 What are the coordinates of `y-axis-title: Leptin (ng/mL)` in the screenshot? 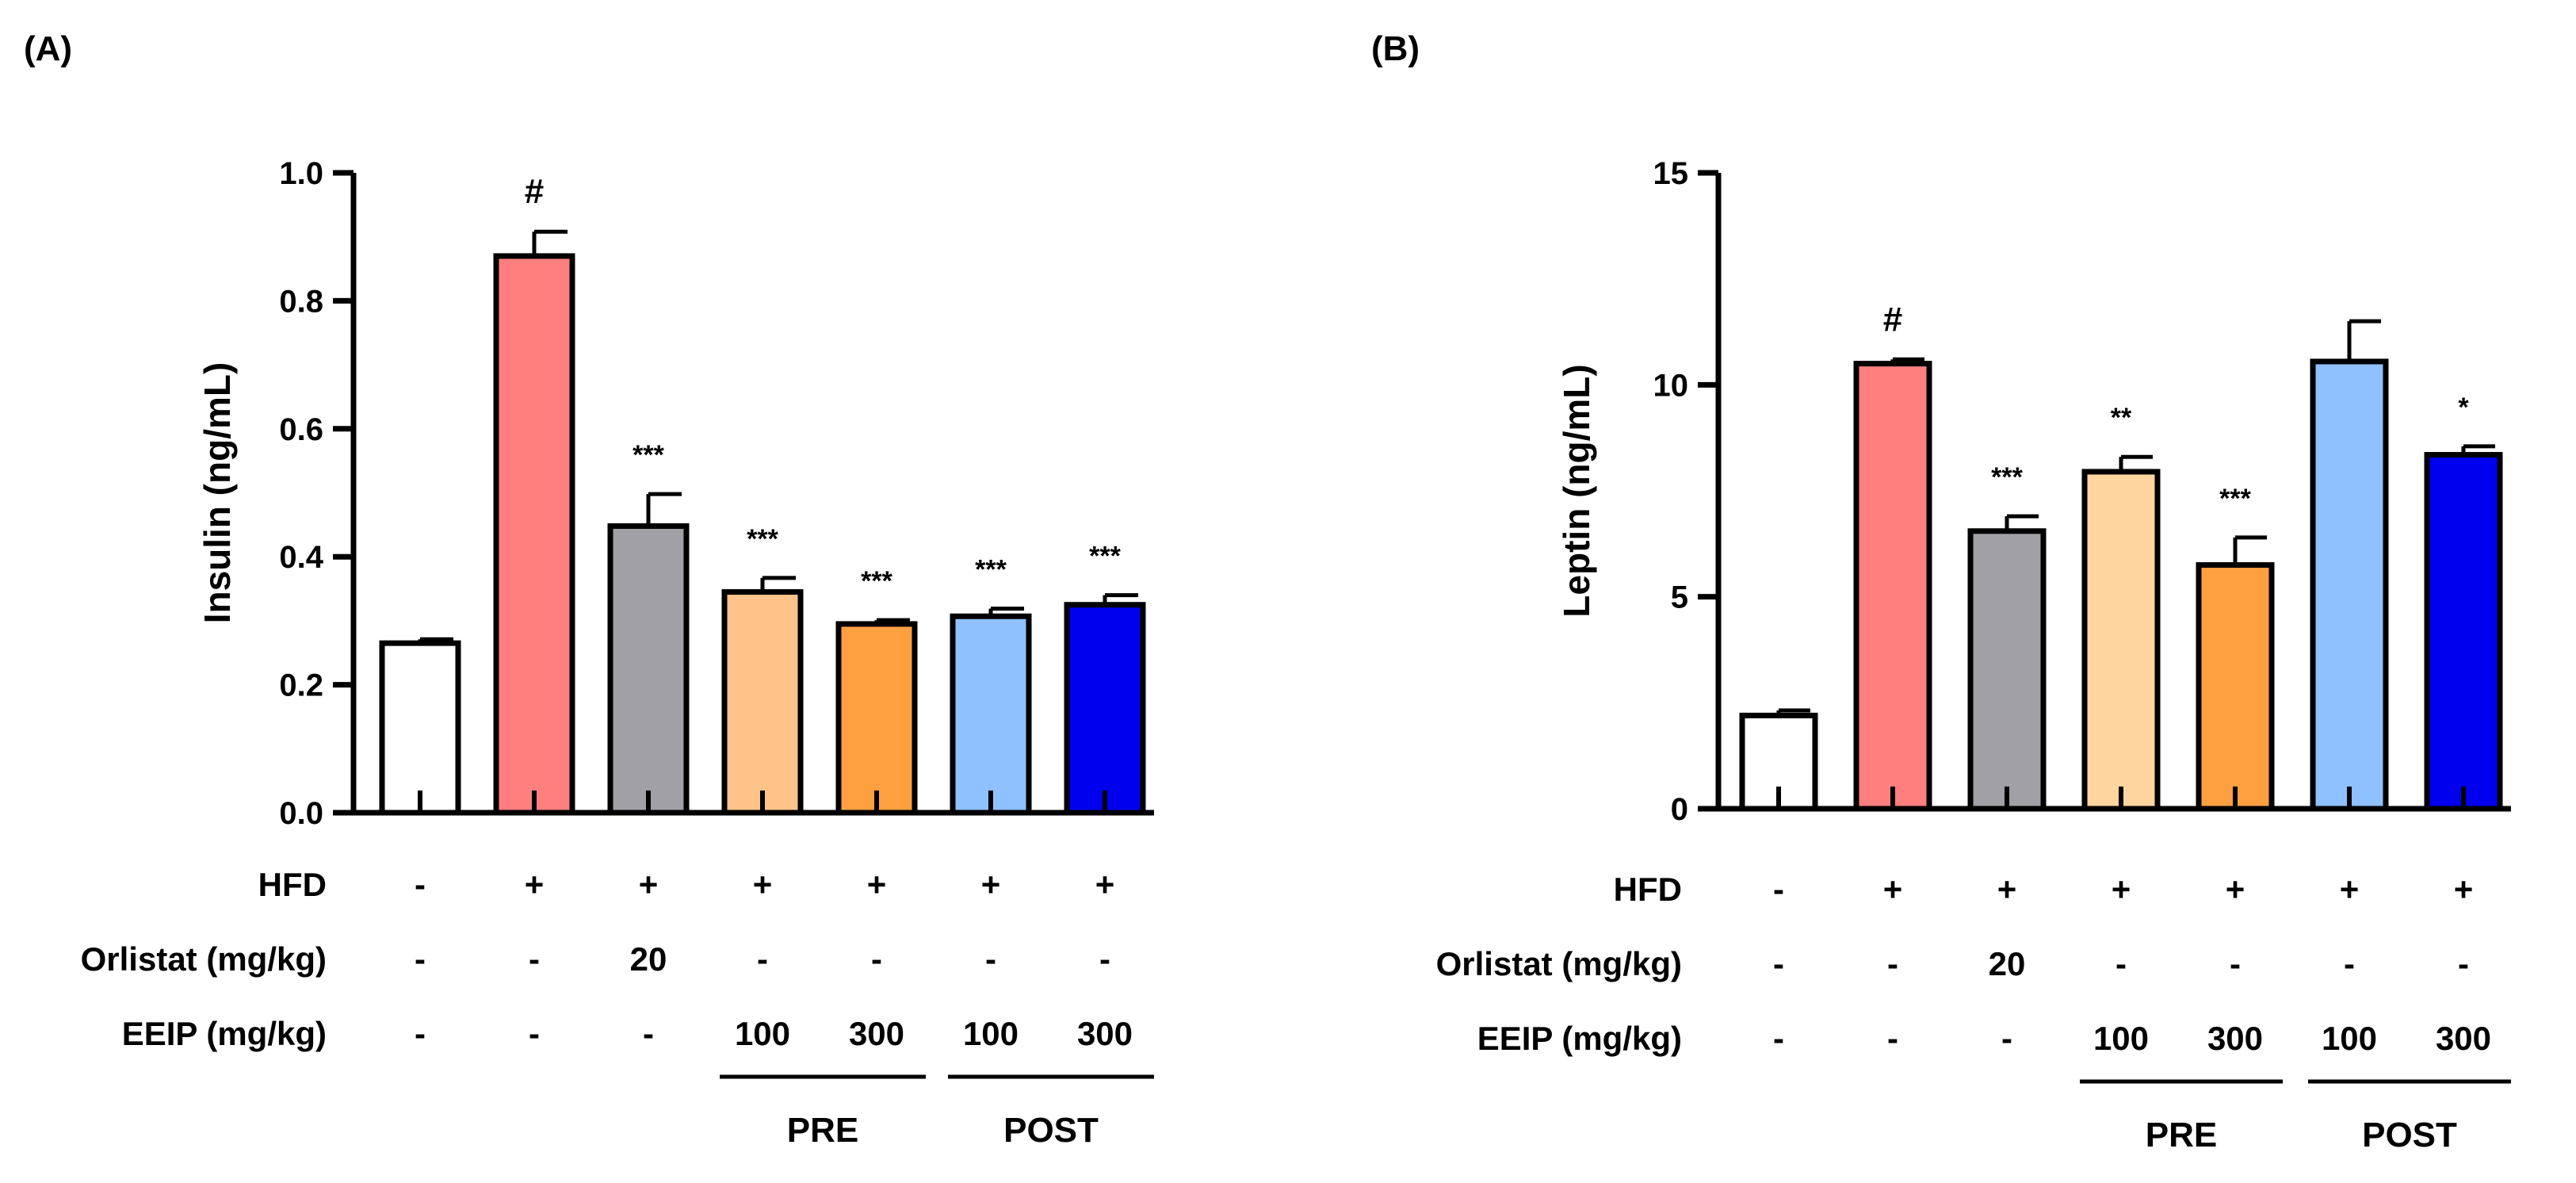 It's located at (1576, 491).